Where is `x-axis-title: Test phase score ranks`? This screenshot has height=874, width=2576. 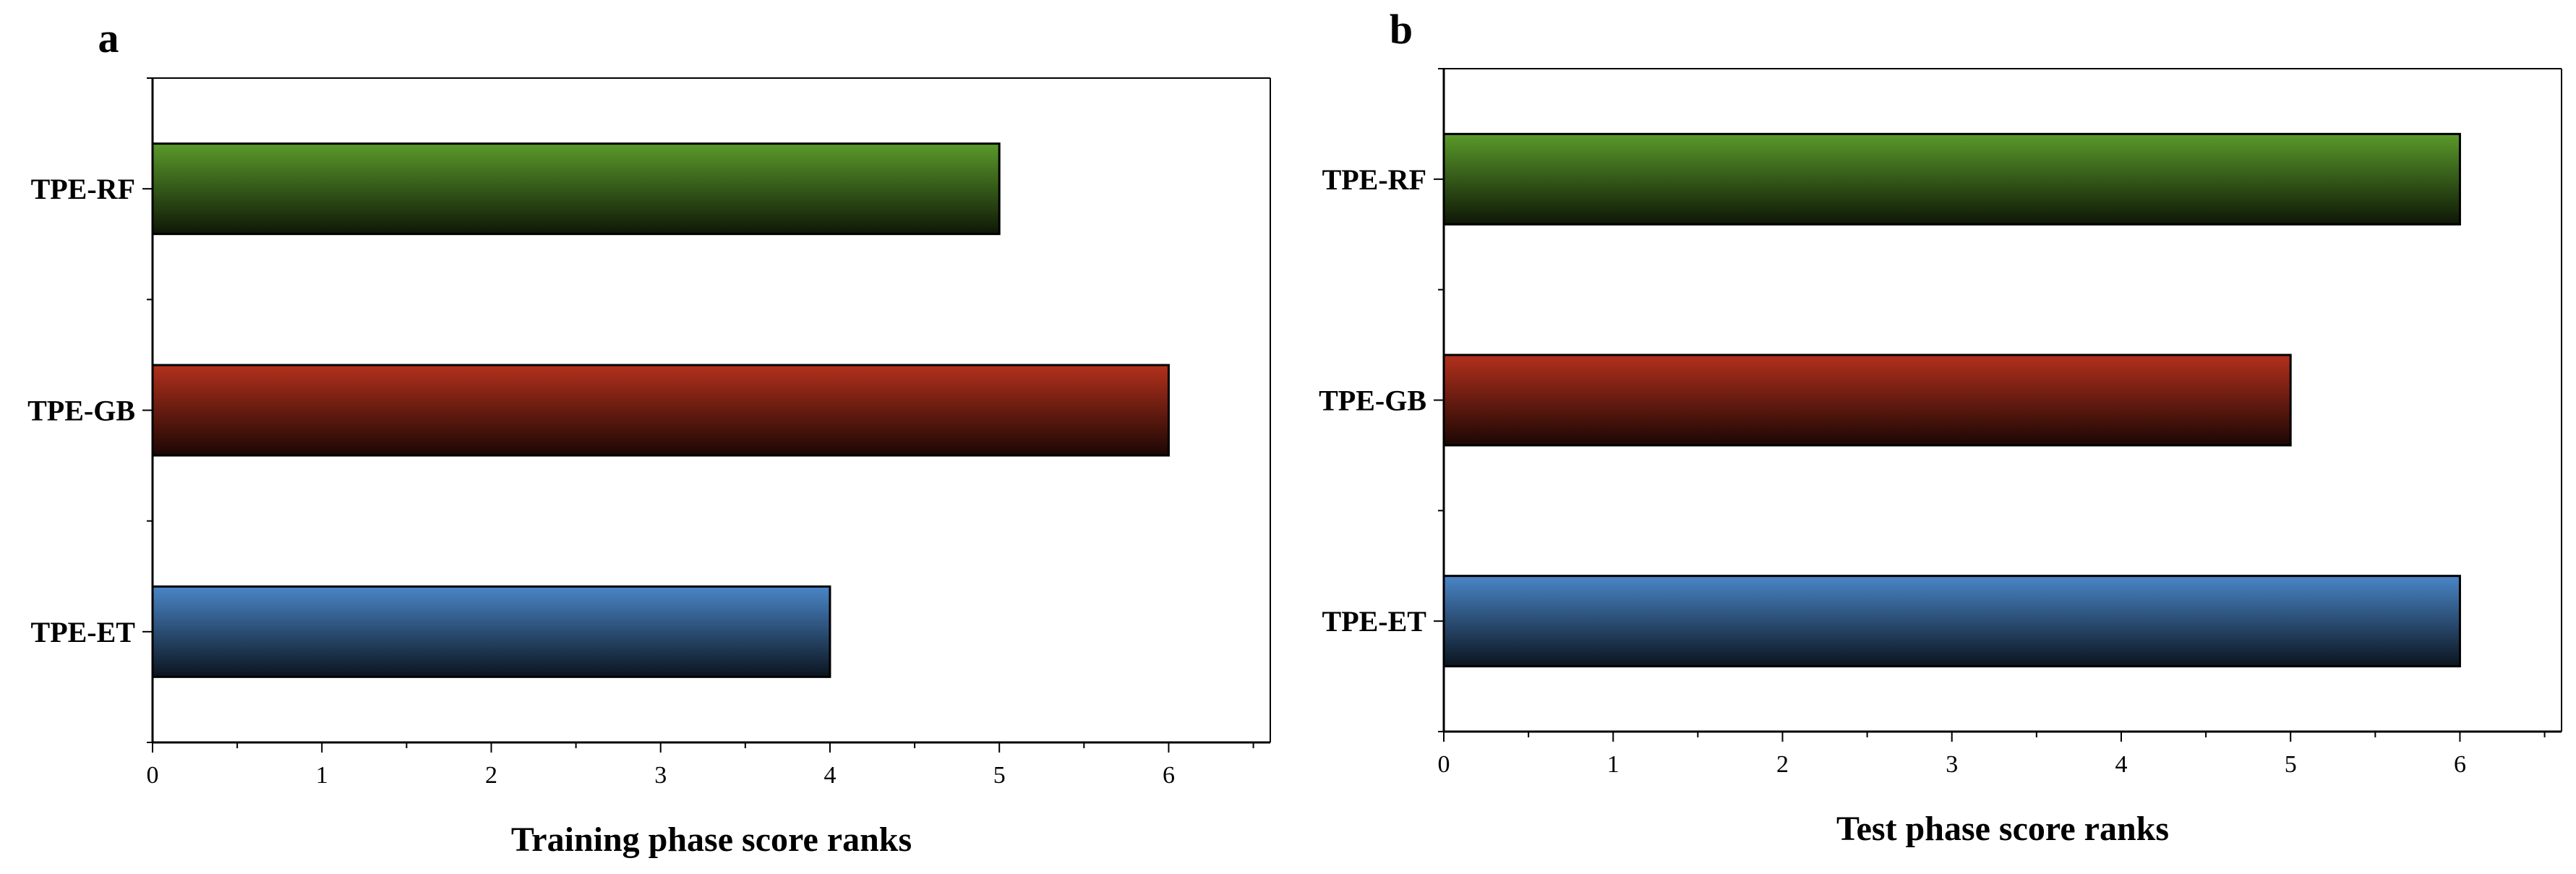 x-axis-title: Test phase score ranks is located at coordinates (2002, 829).